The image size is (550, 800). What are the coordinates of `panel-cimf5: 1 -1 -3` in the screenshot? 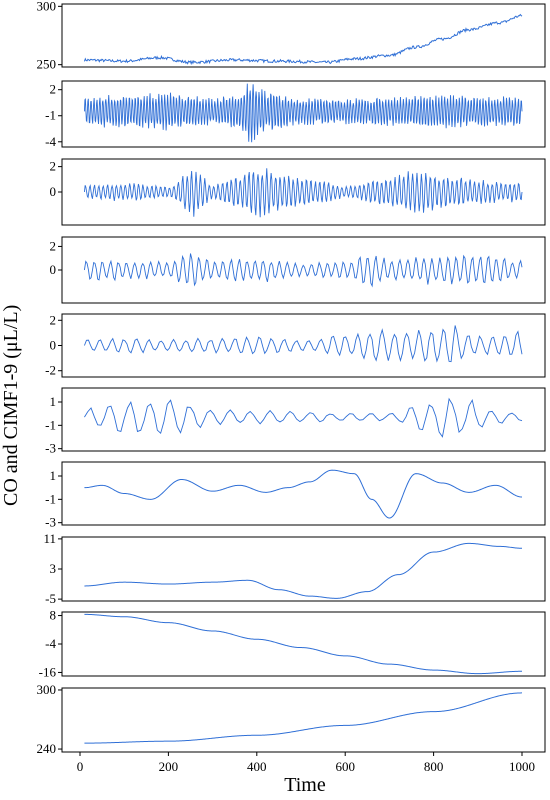 It's located at (295, 421).